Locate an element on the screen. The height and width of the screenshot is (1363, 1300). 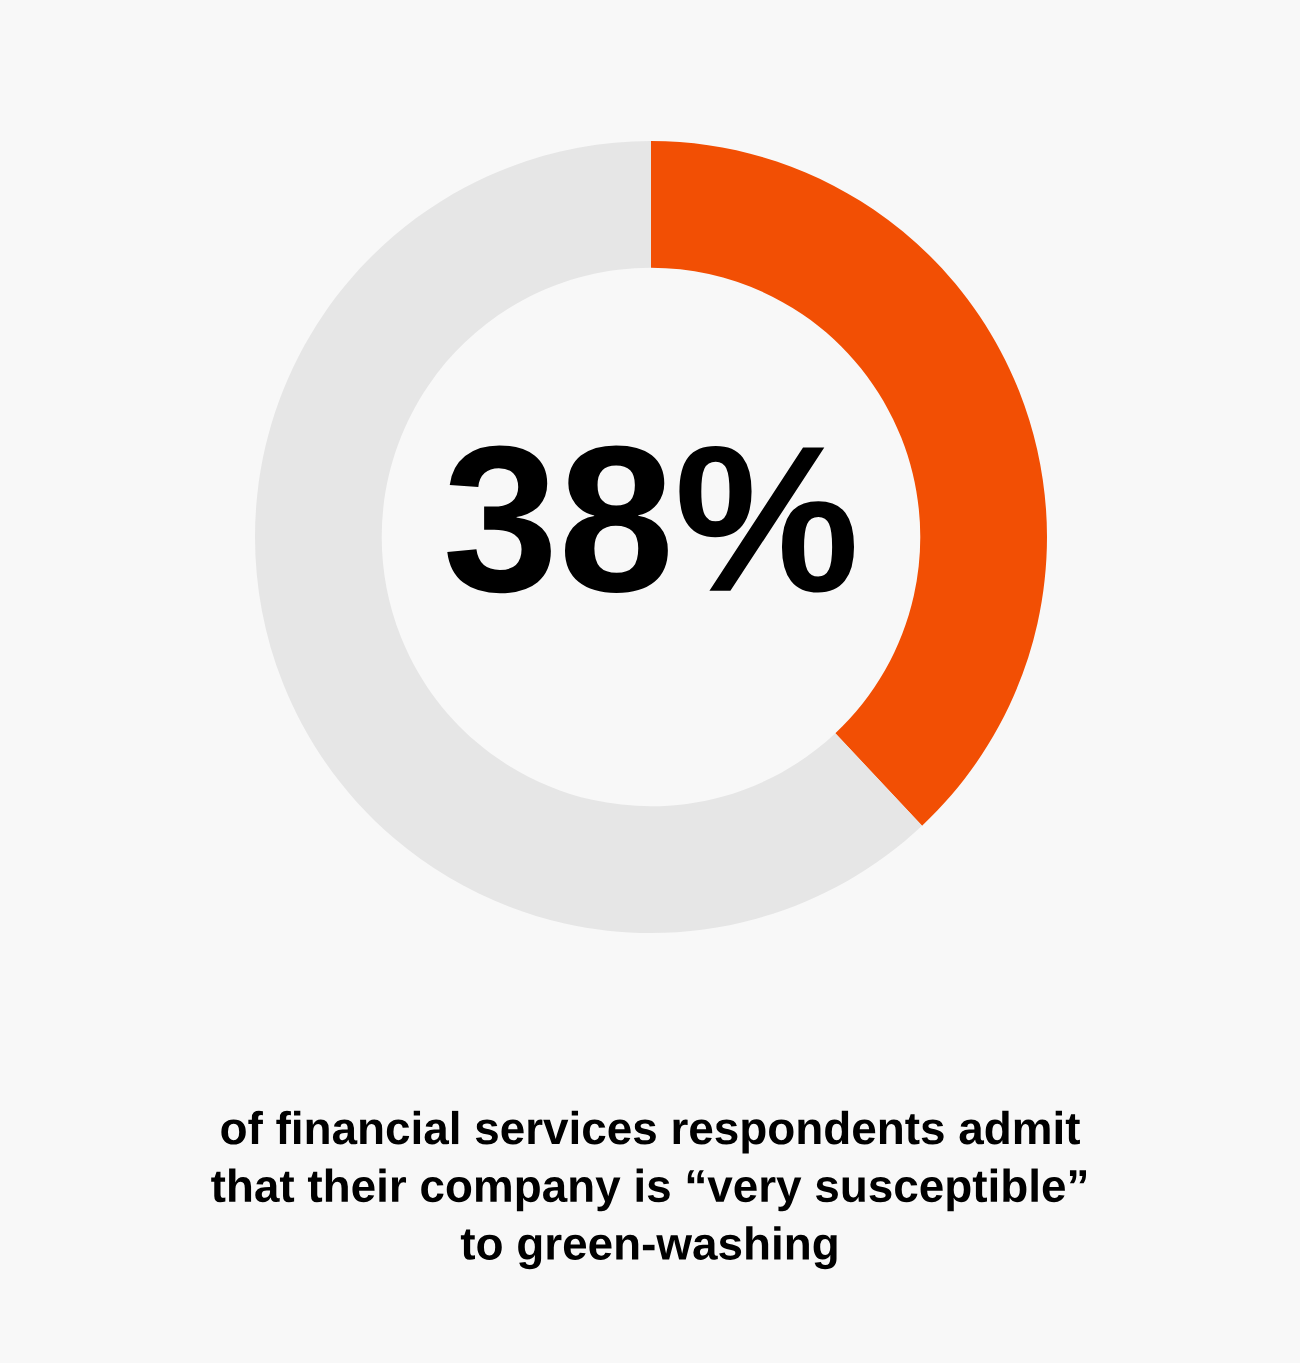
data-label: 38% is located at coordinates (650, 519).